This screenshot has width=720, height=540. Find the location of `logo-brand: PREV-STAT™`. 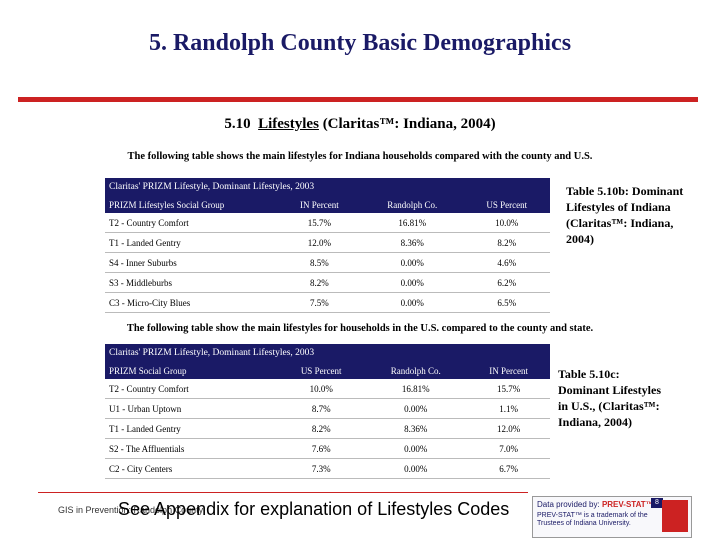

logo-brand: PREV-STAT™ is located at coordinates (627, 504).